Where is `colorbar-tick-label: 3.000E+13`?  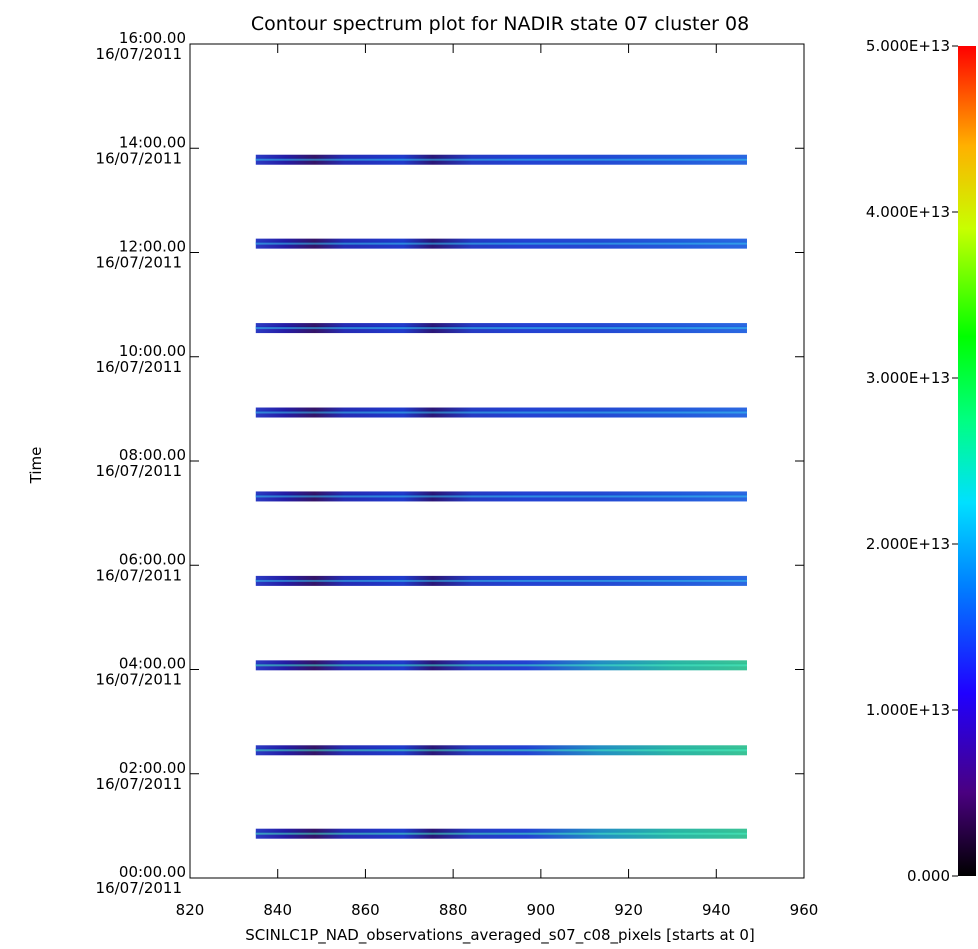 colorbar-tick-label: 3.000E+13 is located at coordinates (908, 378).